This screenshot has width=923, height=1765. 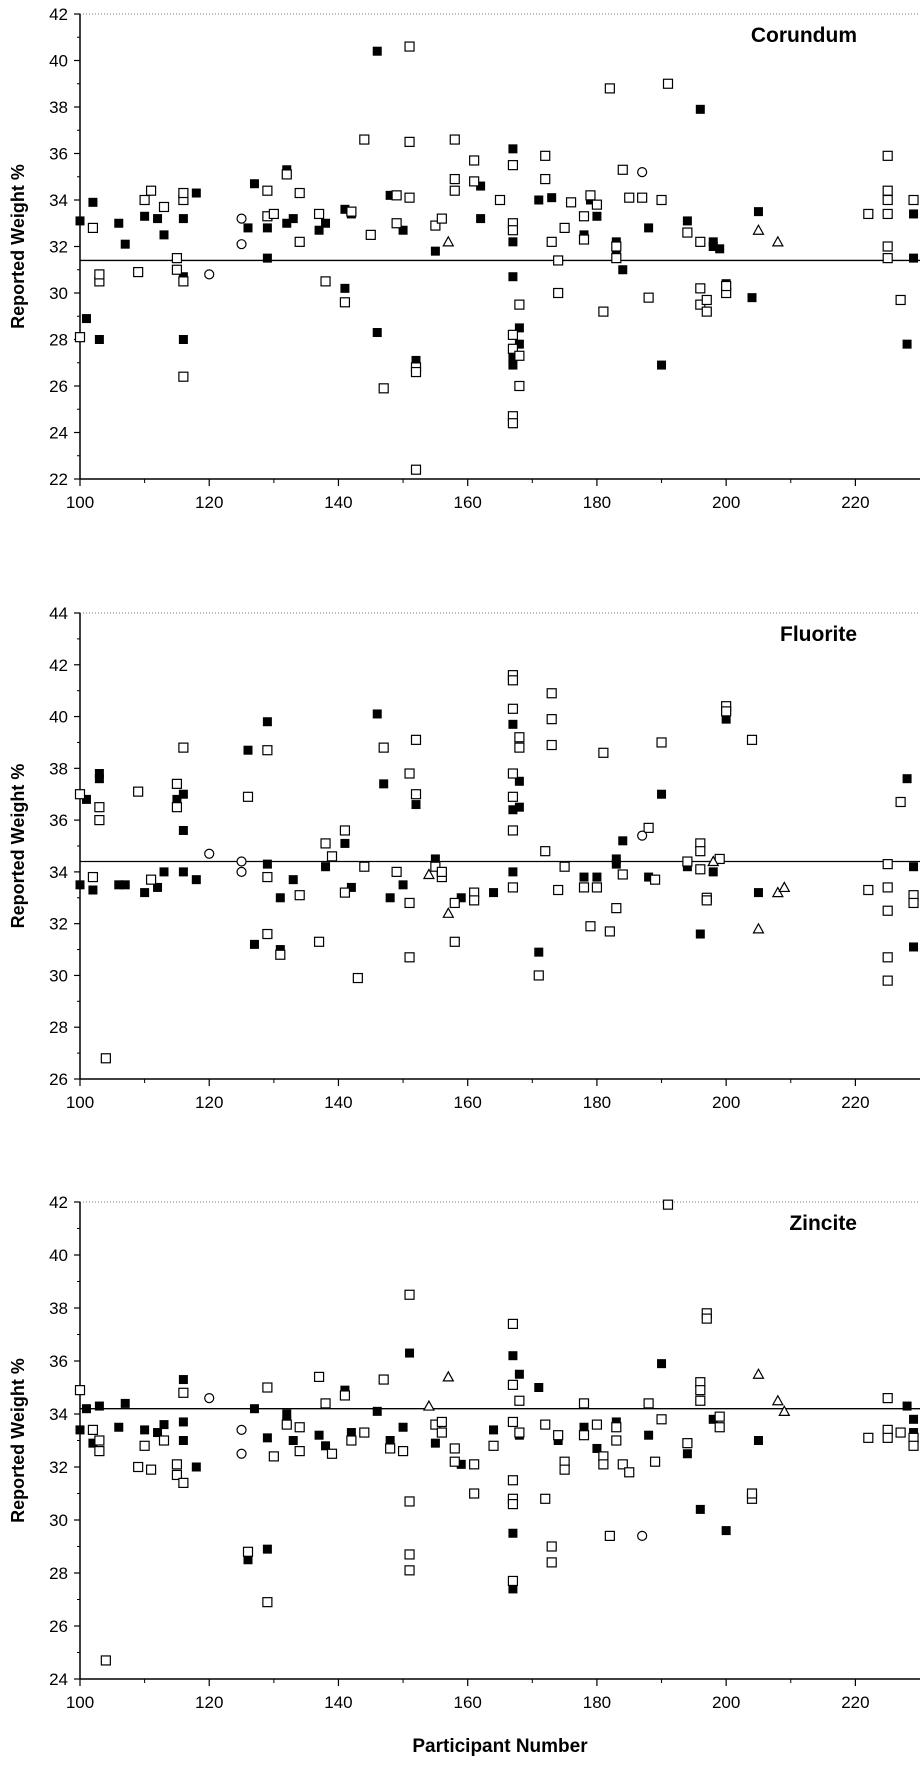 What do you see at coordinates (855, 1102) in the screenshot?
I see `x-tick-label: 220` at bounding box center [855, 1102].